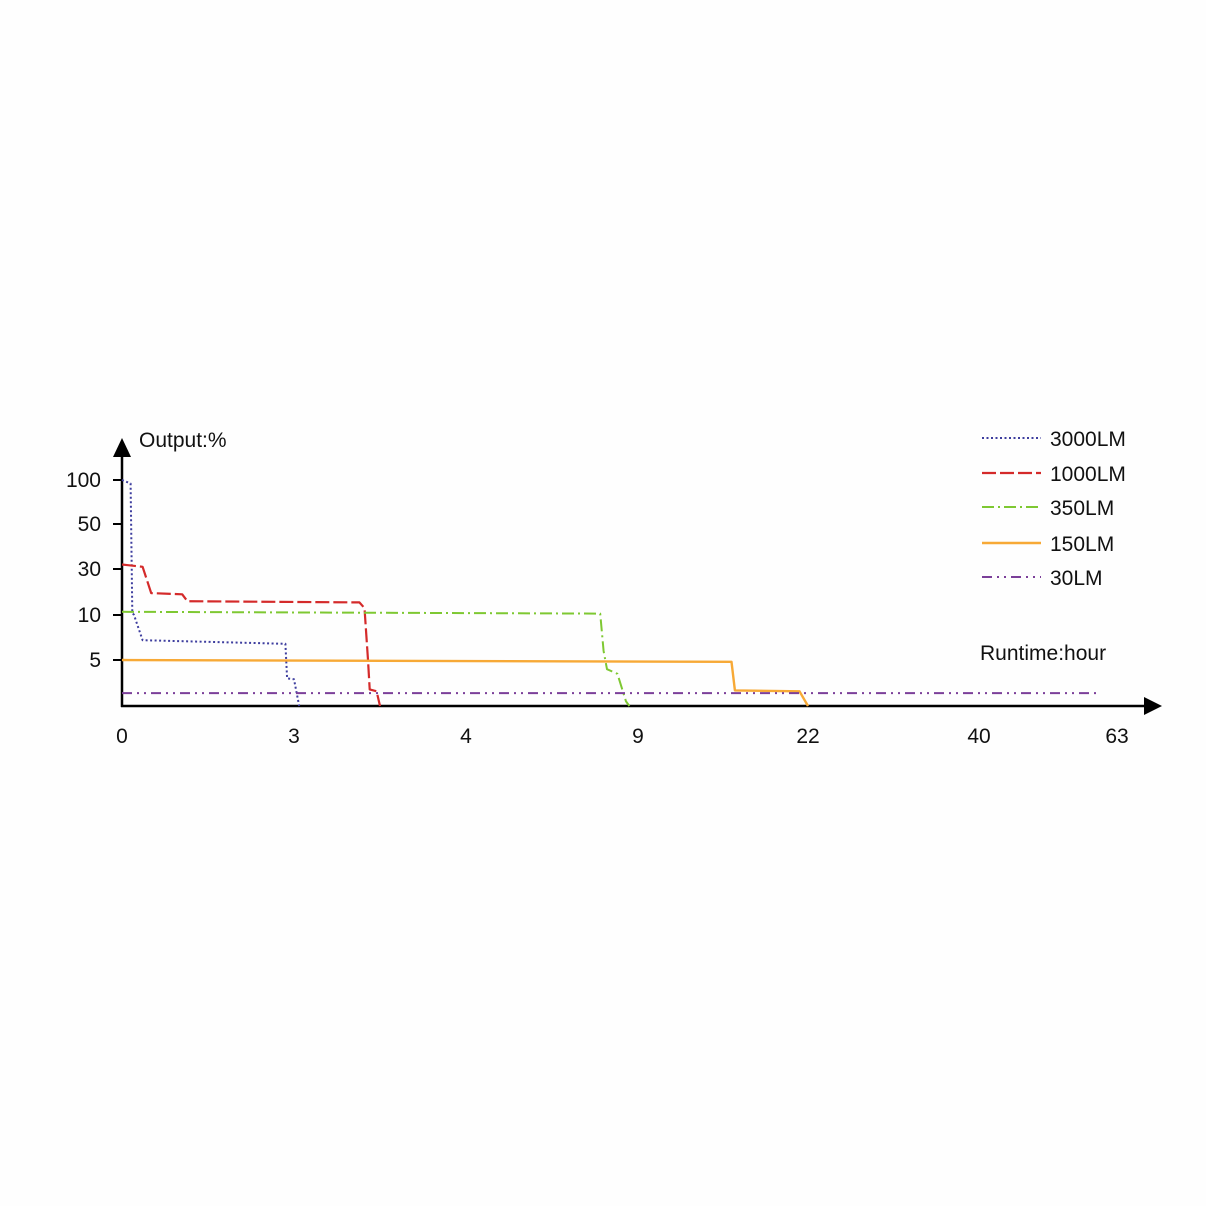 Image resolution: width=1206 pixels, height=1206 pixels. What do you see at coordinates (122, 447) in the screenshot?
I see `y-axis-arrow` at bounding box center [122, 447].